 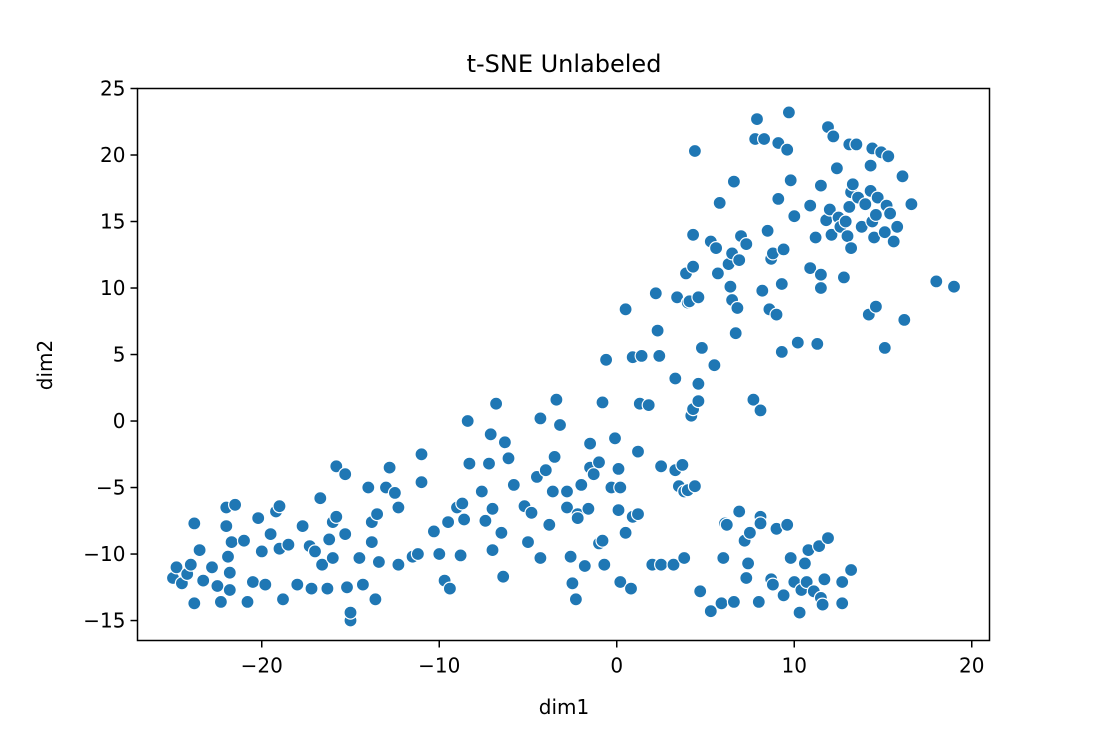 What do you see at coordinates (110, 488) in the screenshot?
I see `y-tick-label: −5` at bounding box center [110, 488].